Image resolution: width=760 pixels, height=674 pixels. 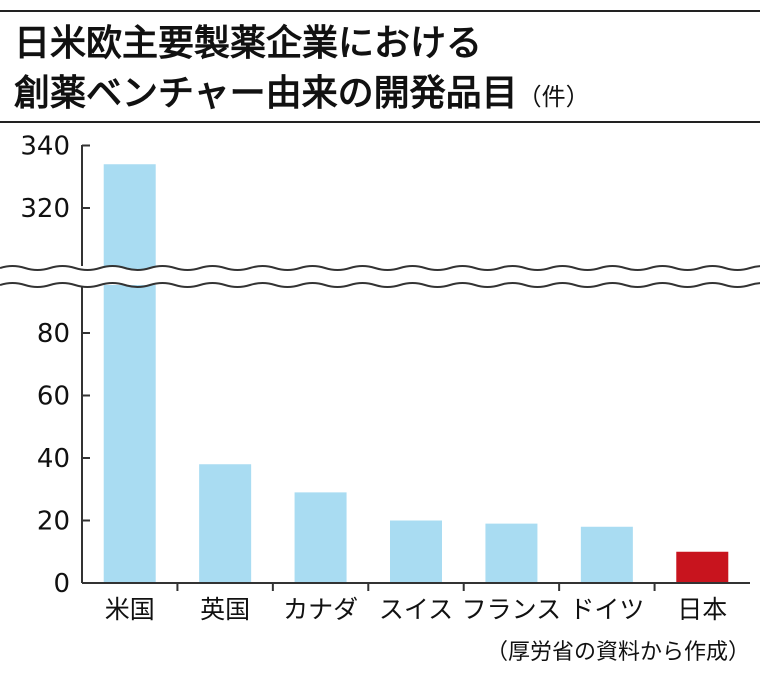 What do you see at coordinates (53, 522) in the screenshot?
I see `y-tick-label-low-1: 20` at bounding box center [53, 522].